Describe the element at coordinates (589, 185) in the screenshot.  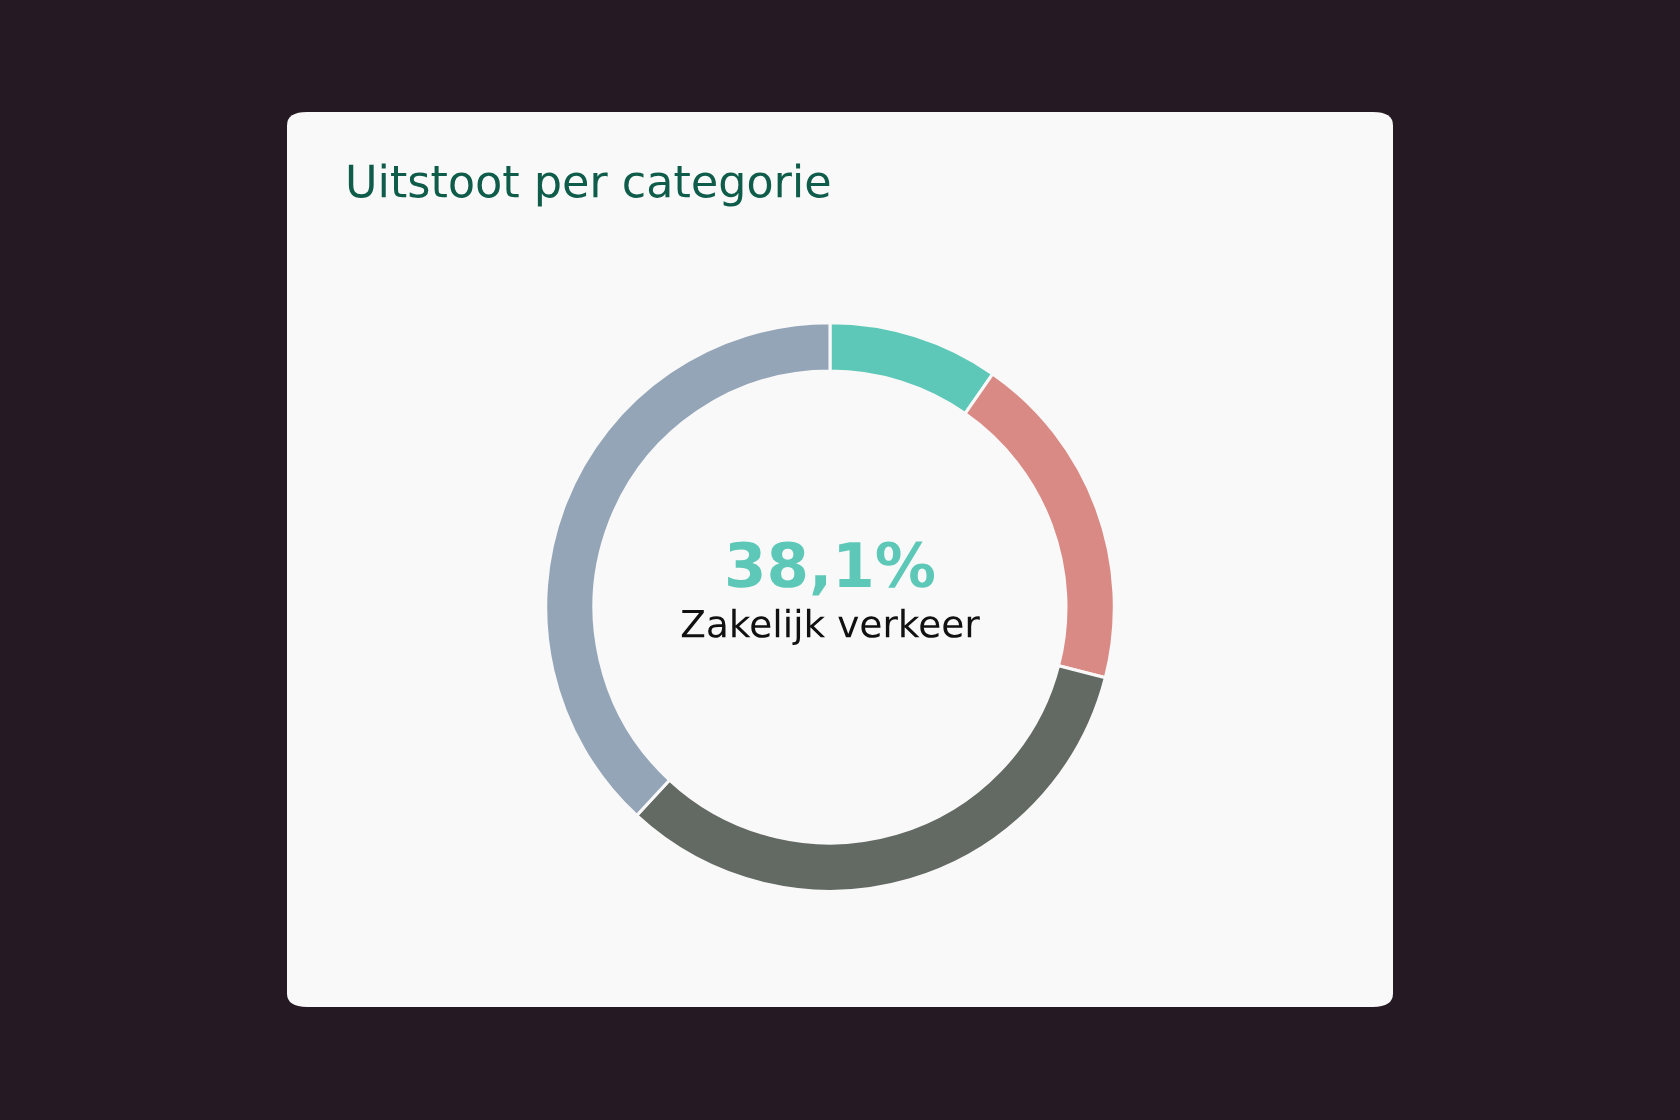
I see `chart-title: Uitstoot per categorie` at that location.